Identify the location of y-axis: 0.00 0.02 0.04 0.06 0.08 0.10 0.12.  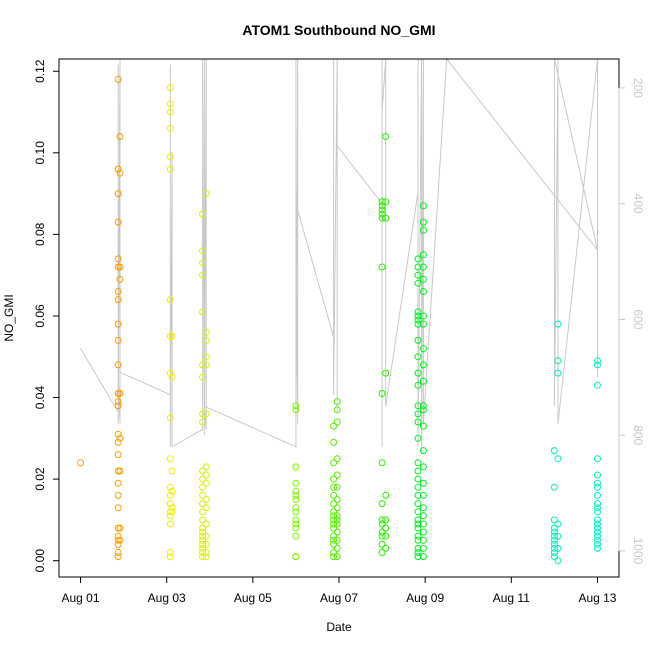
(46, 315).